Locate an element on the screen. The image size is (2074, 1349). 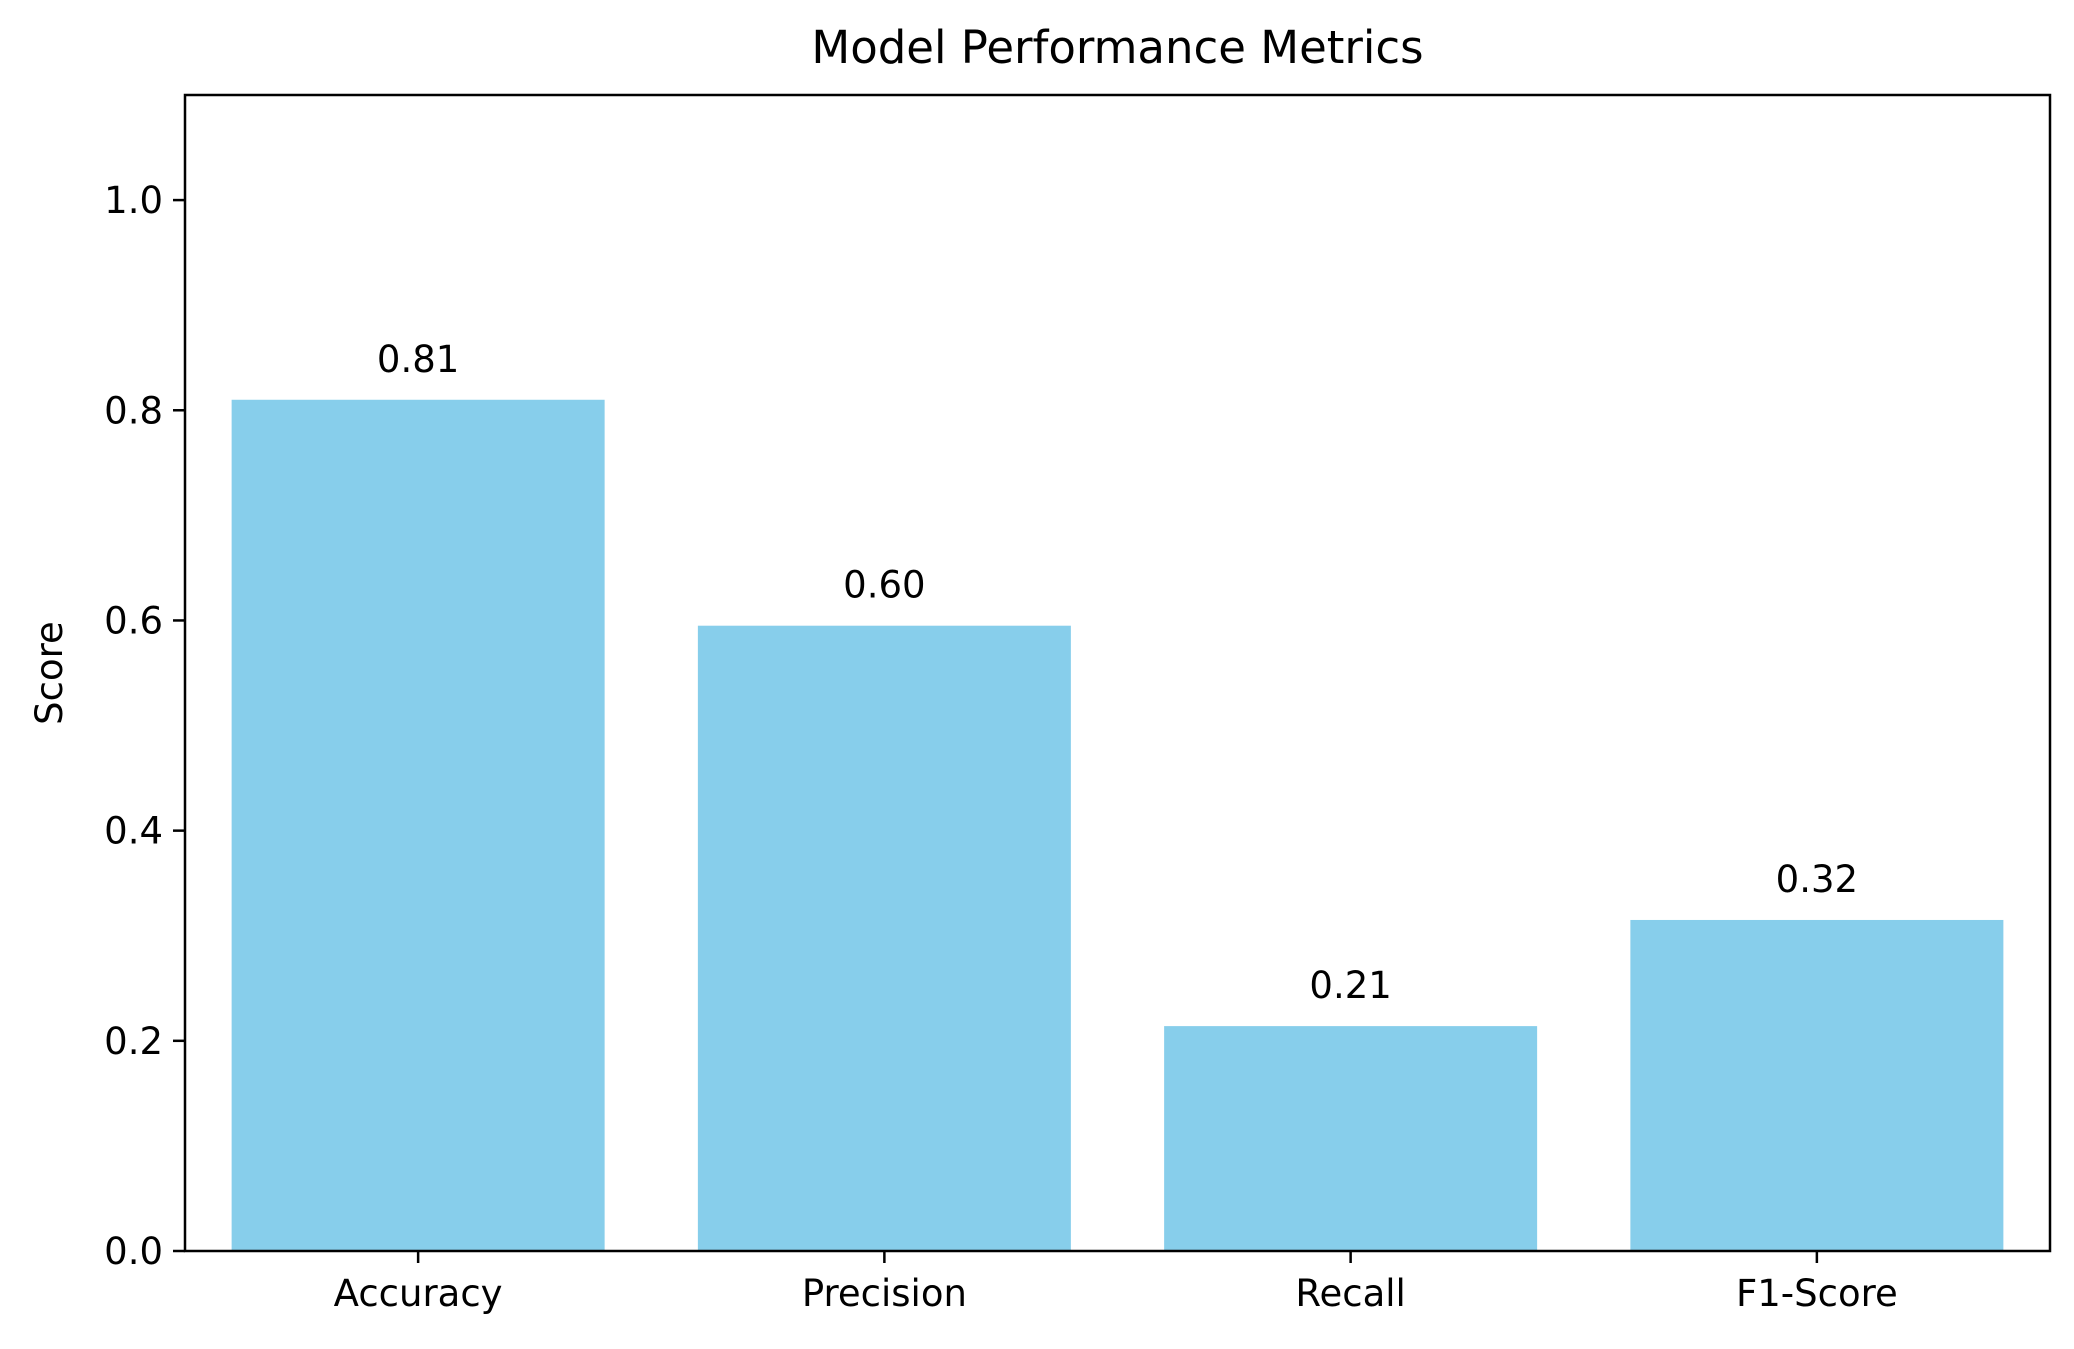
x-tick-label: Accuracy is located at coordinates (418, 1293).